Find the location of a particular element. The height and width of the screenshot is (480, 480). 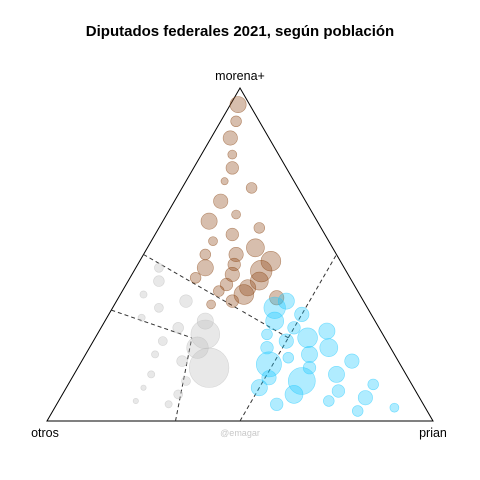

series-prian is located at coordinates (325, 354).